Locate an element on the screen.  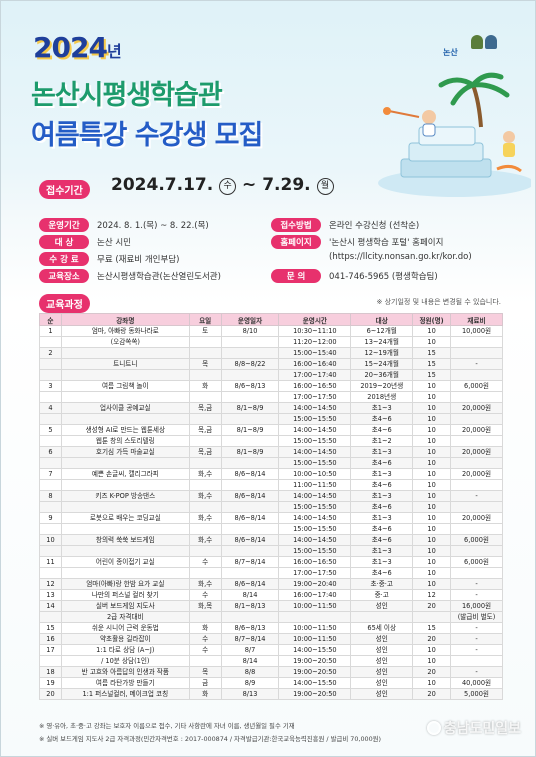
table-cell: 목,금 is located at coordinates (205, 452).